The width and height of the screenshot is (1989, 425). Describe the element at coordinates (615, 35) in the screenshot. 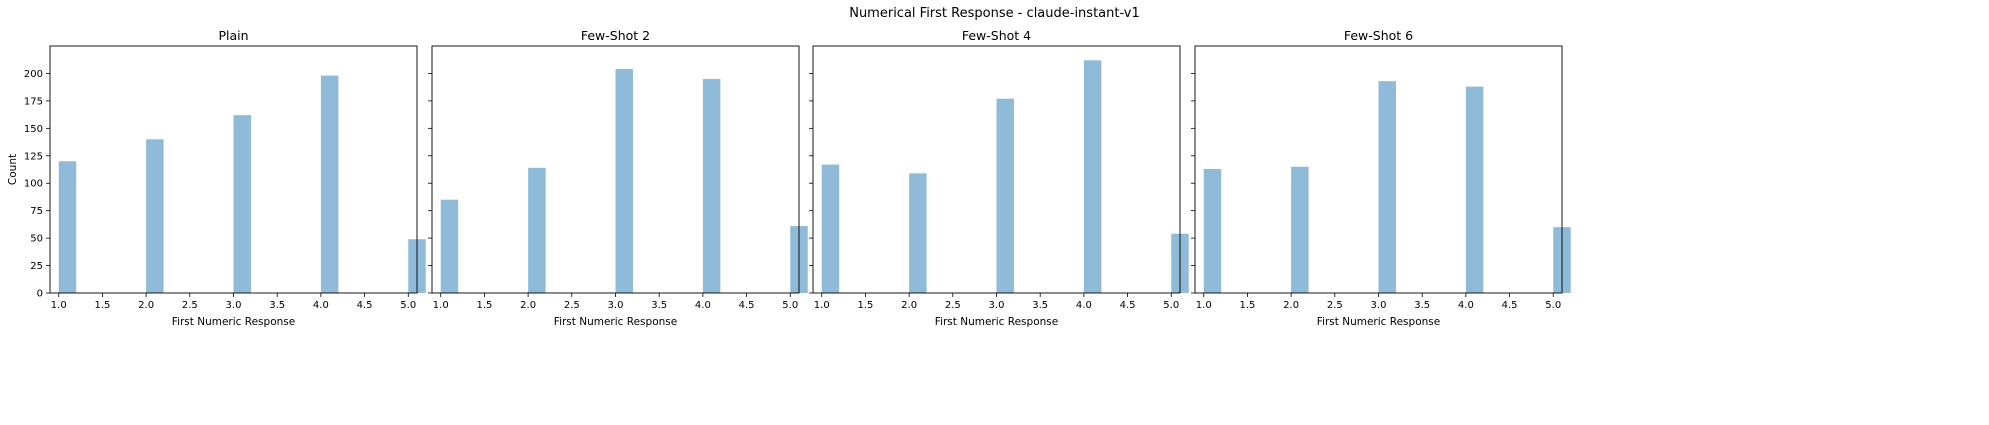

I see `subplot-title: Few-Shot 2` at that location.